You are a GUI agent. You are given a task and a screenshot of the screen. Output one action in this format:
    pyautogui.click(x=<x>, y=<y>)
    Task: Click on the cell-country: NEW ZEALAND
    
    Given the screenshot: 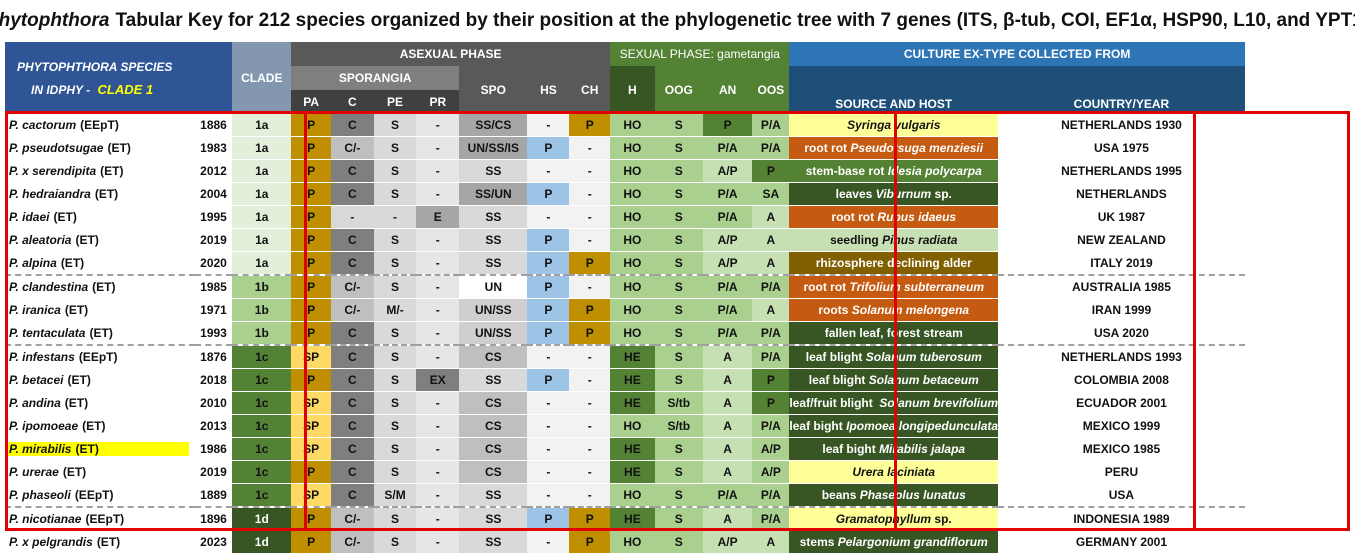 What is the action you would take?
    pyautogui.click(x=1121, y=240)
    